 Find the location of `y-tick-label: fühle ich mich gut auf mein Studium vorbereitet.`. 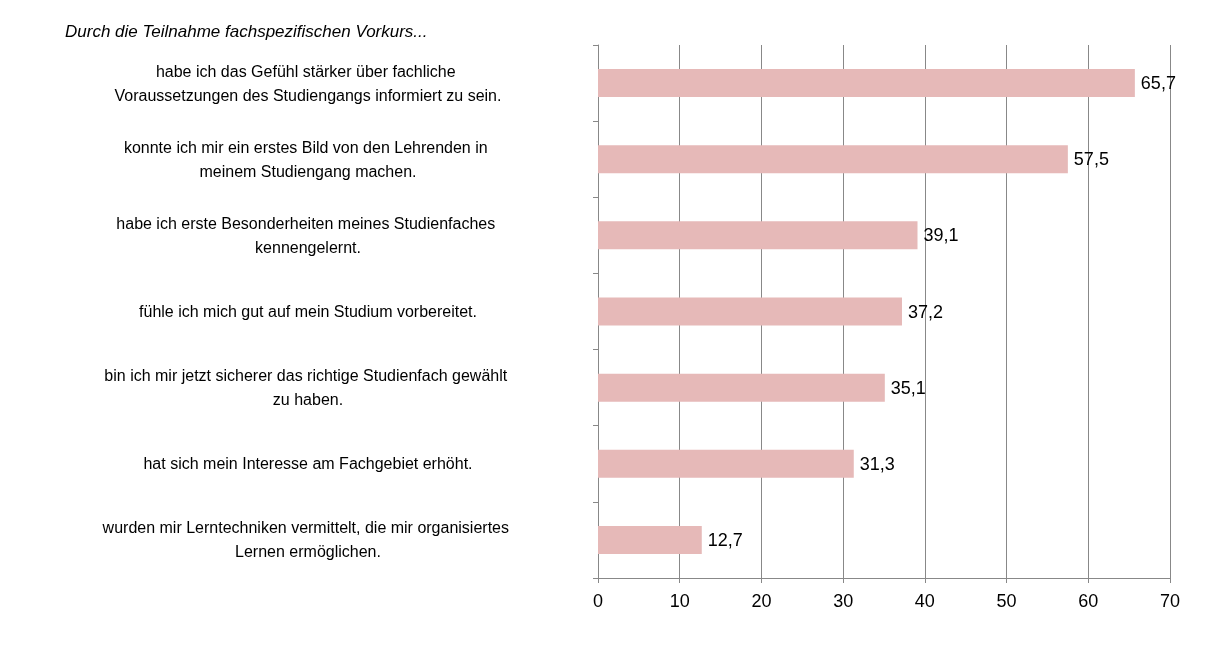

y-tick-label: fühle ich mich gut auf mein Studium vorbereitet. is located at coordinates (308, 311).